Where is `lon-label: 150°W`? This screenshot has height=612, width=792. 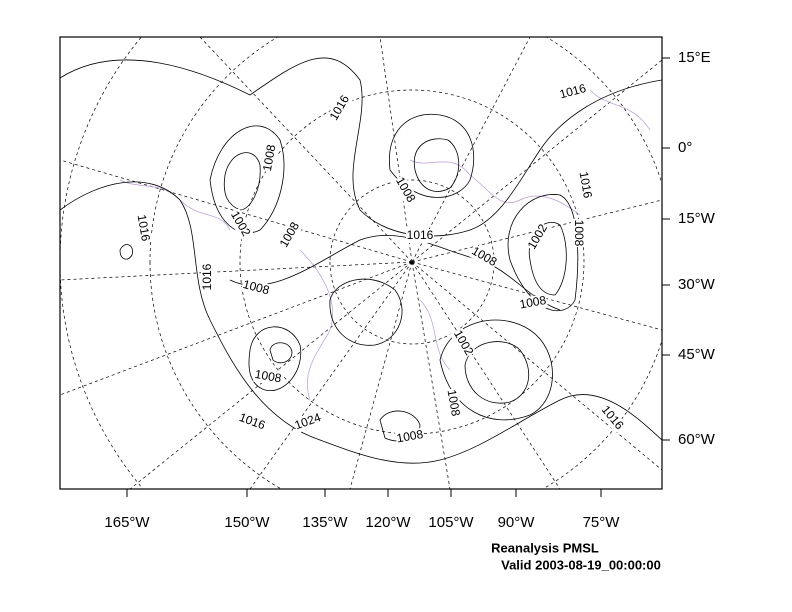
lon-label: 150°W is located at coordinates (247, 522).